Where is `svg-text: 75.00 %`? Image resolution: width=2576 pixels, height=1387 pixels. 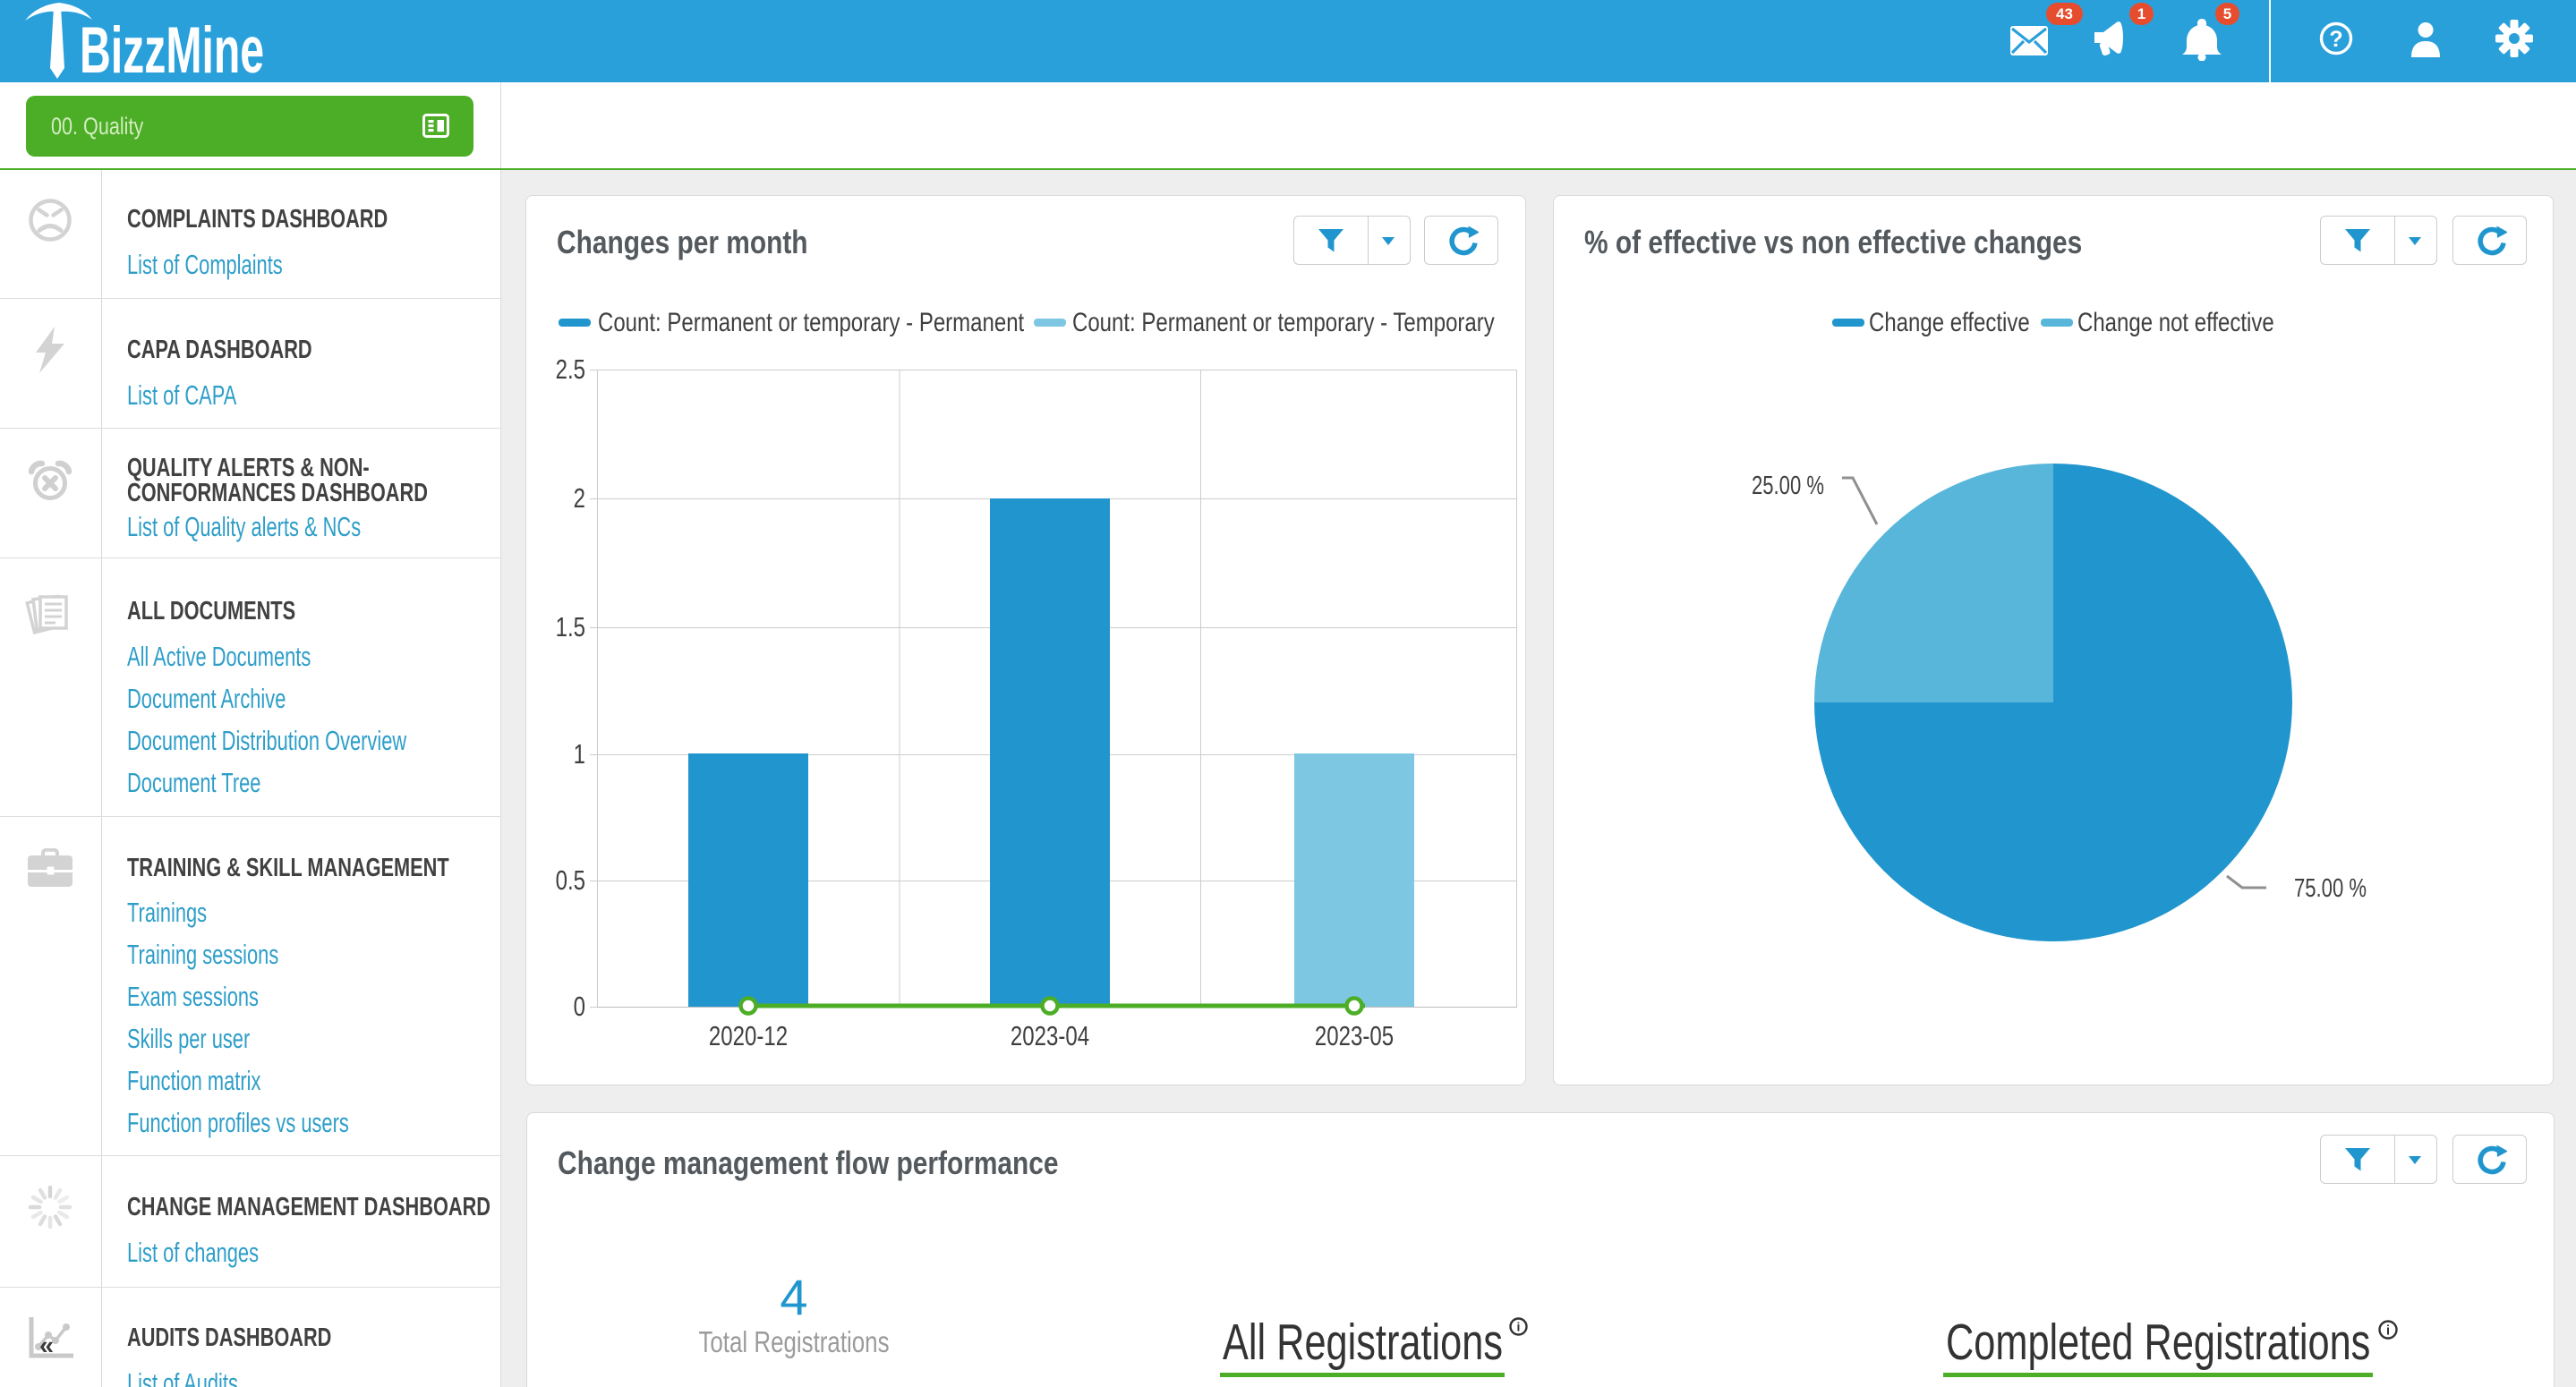
svg-text: 75.00 % is located at coordinates (2330, 889).